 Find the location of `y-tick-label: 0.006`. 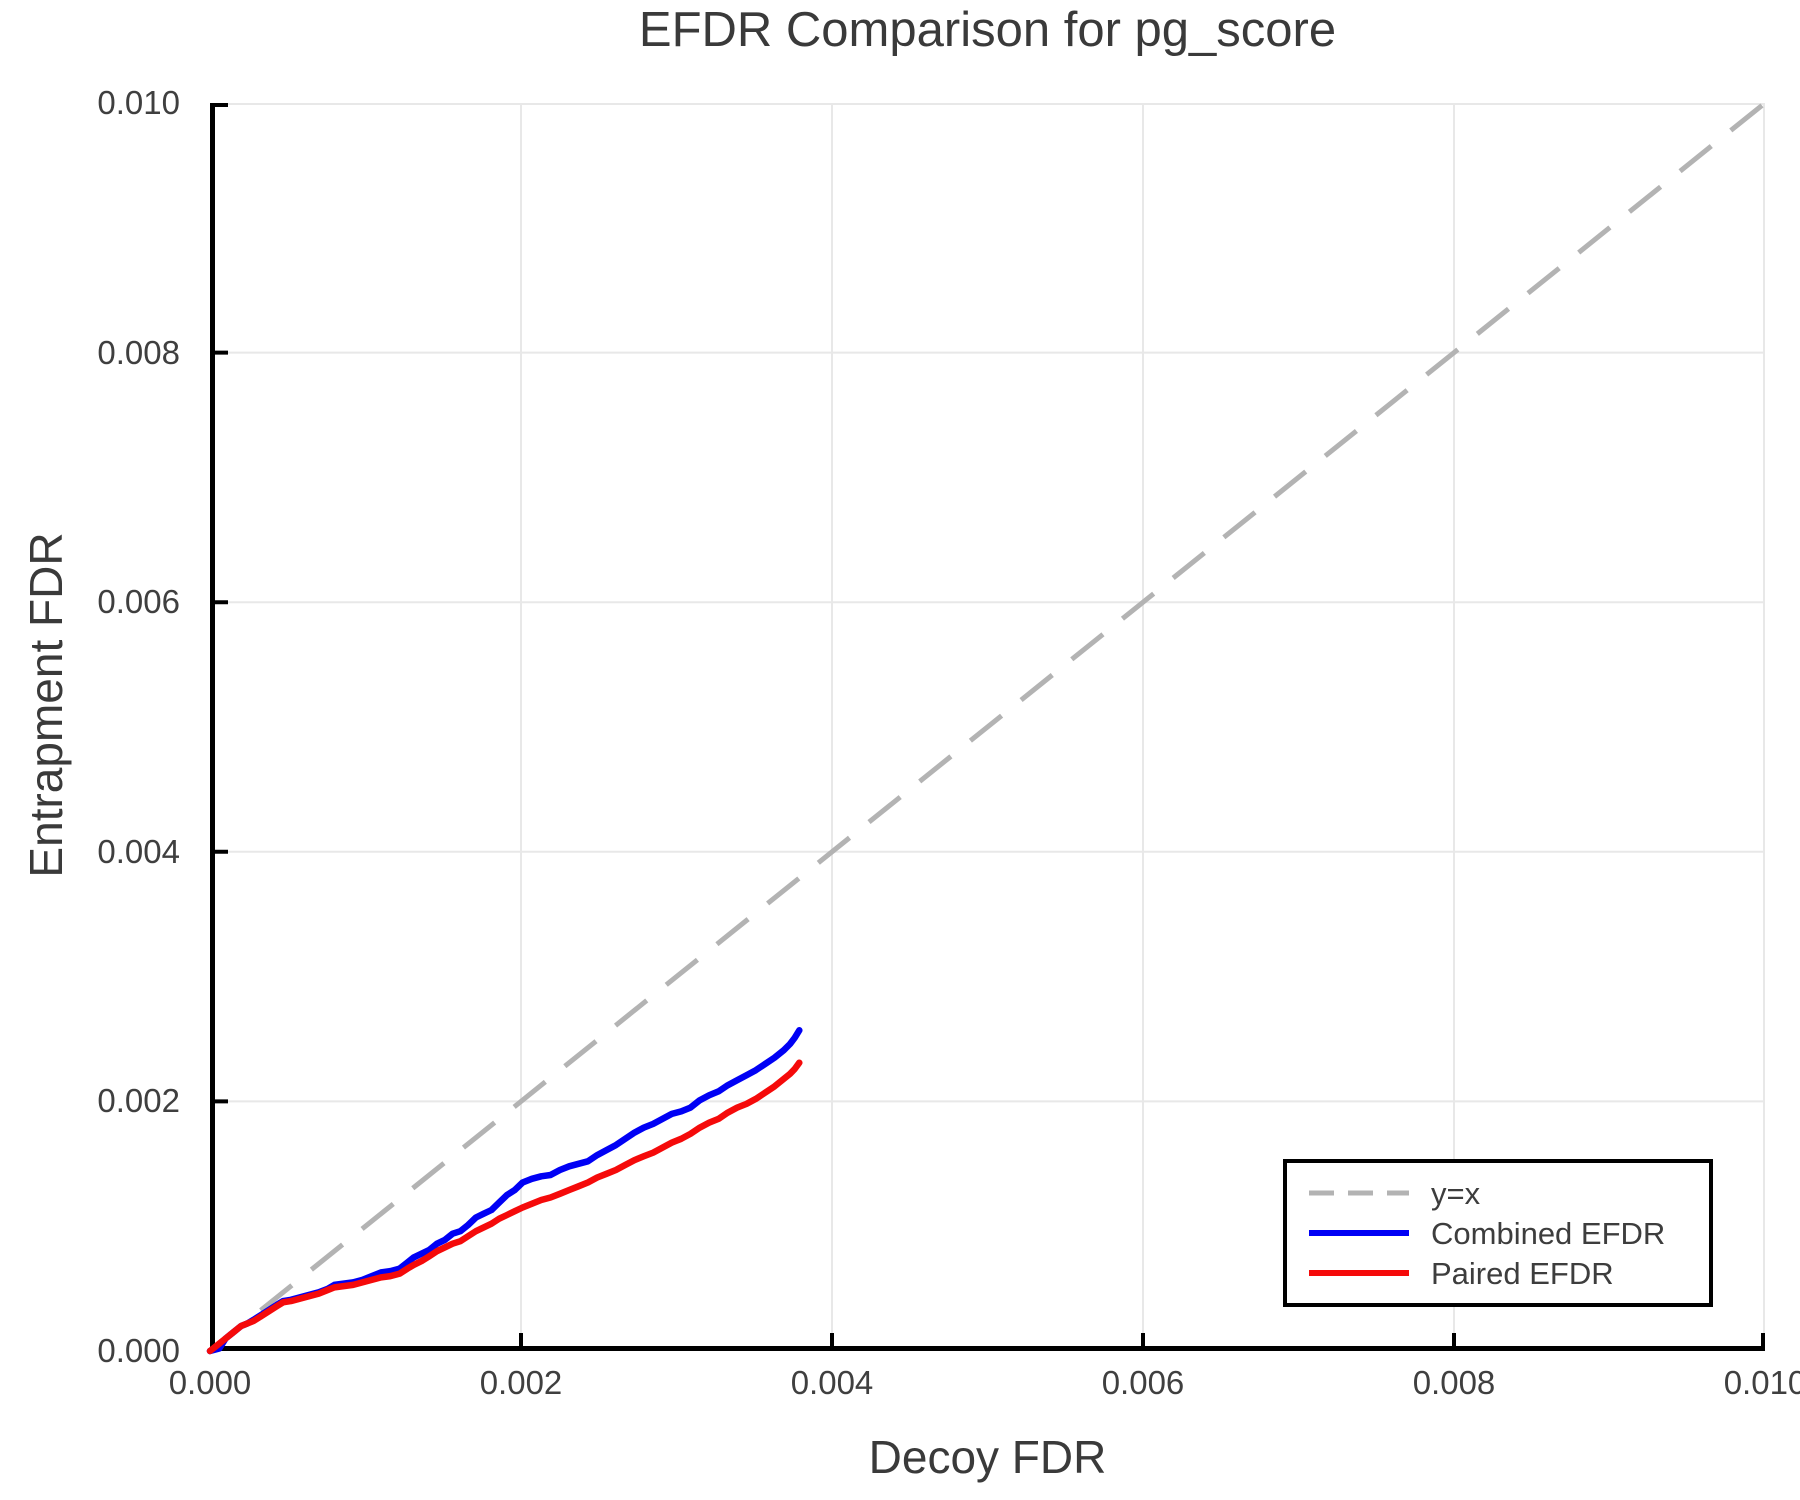

y-tick-label: 0.006 is located at coordinates (138, 602).